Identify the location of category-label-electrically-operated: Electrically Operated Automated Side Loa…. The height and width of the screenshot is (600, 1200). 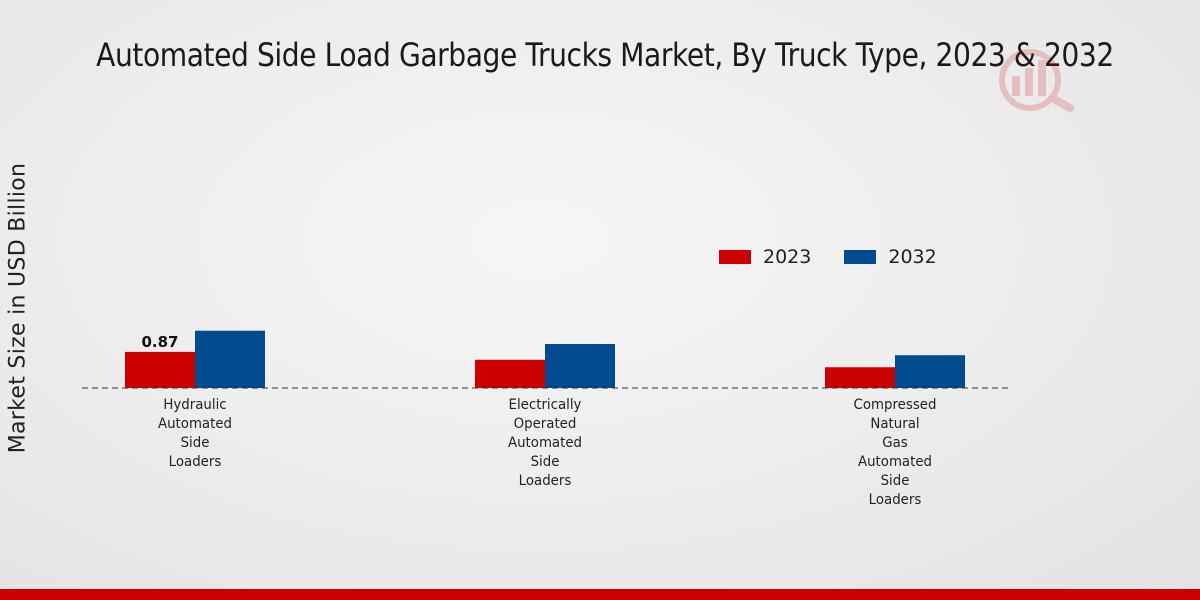
(545, 443).